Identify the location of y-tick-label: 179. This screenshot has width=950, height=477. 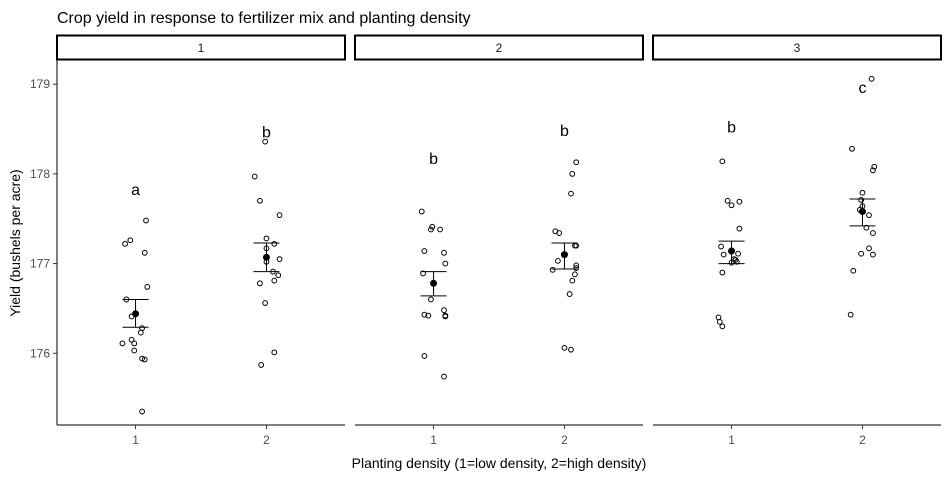
(40, 84).